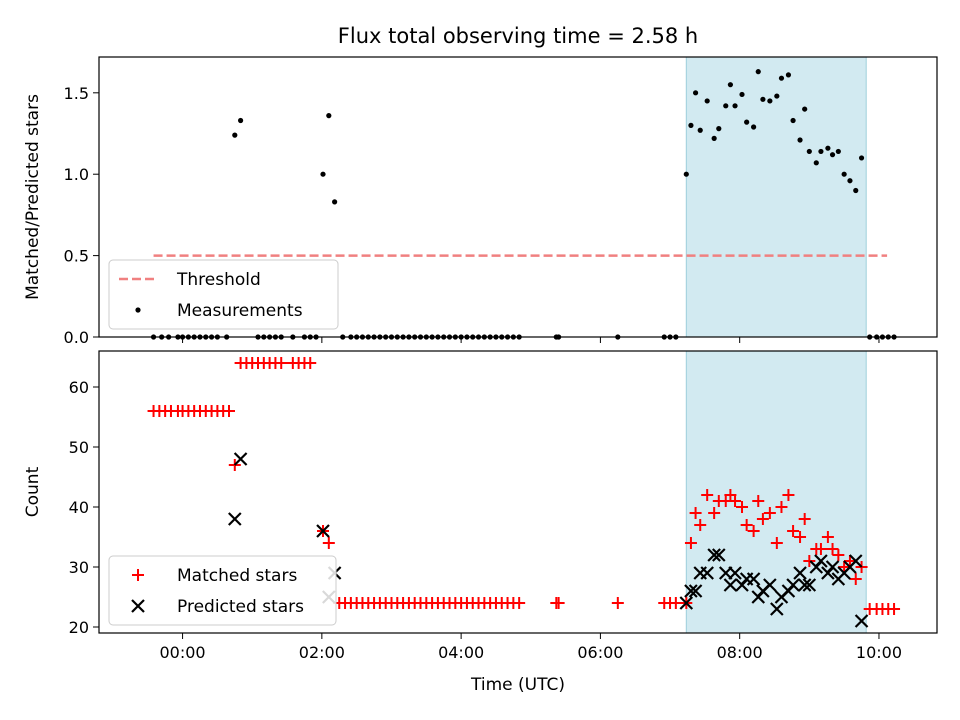 This screenshot has height=720, width=960. What do you see at coordinates (33, 491) in the screenshot?
I see `y-axis-label: Count` at bounding box center [33, 491].